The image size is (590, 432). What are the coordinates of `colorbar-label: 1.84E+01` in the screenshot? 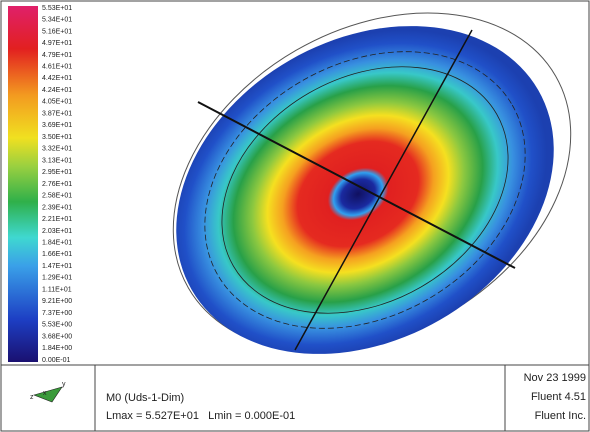 It's located at (57, 243).